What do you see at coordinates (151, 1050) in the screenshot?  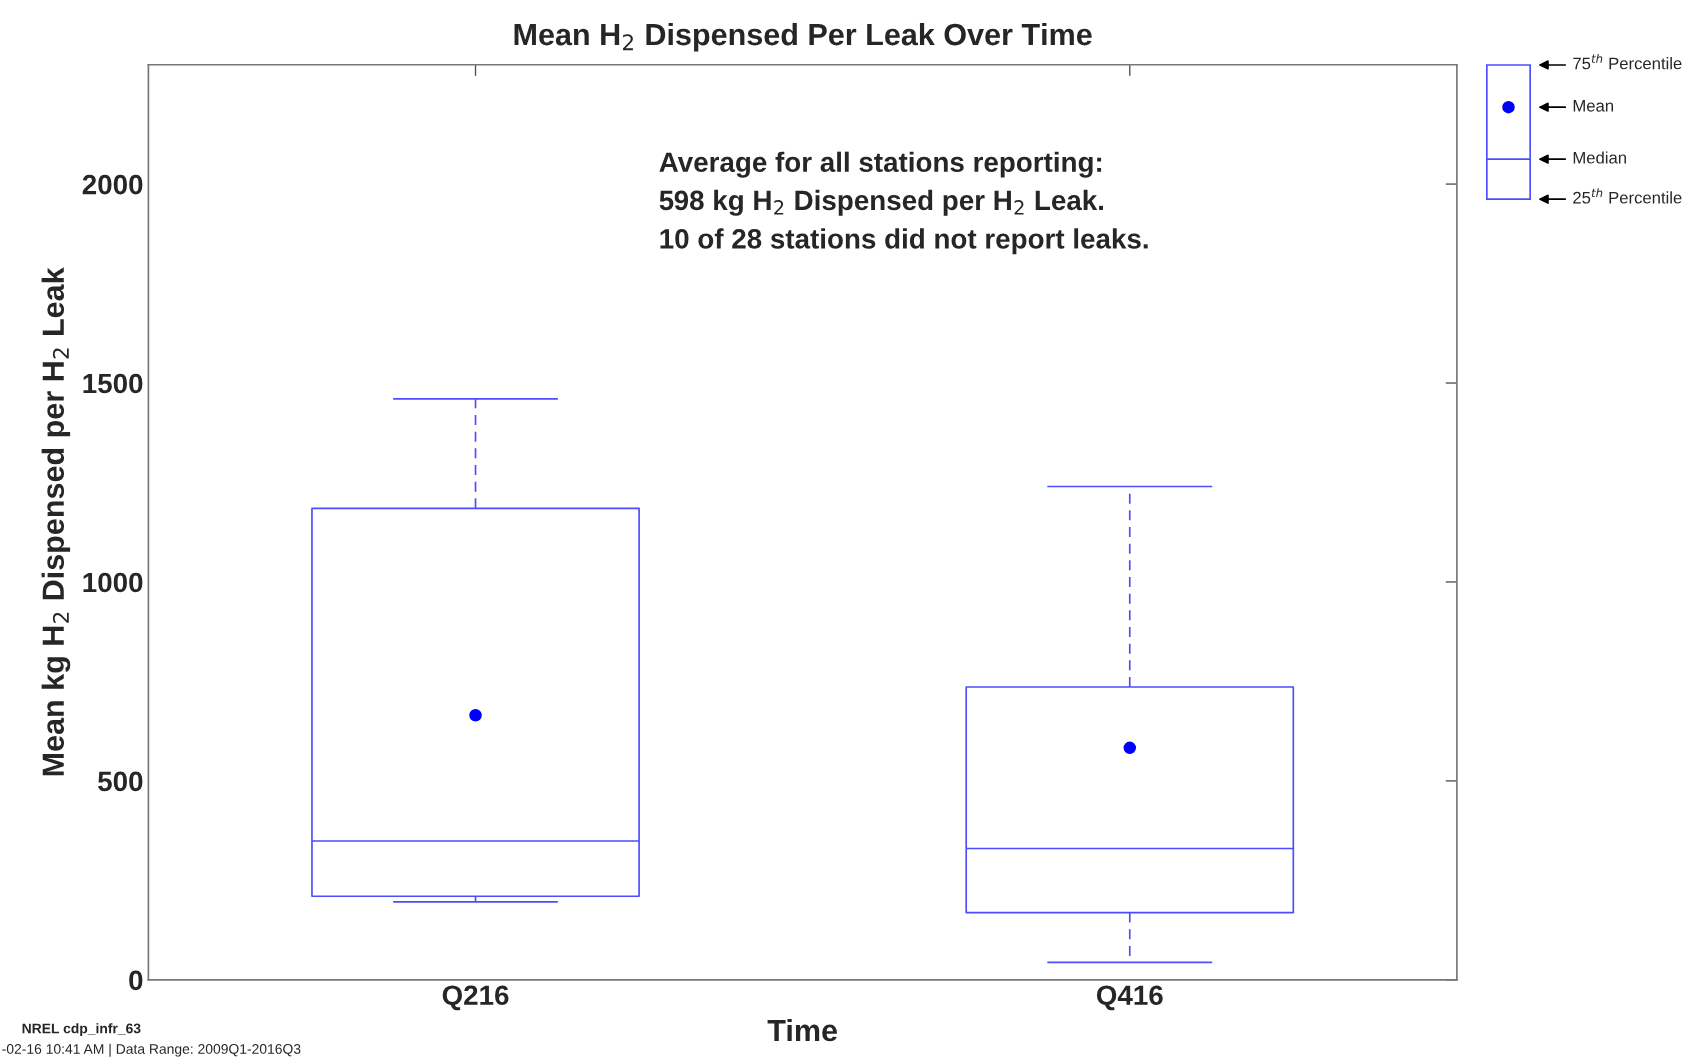 I see `text: -02-16 10:41 AM | Data Range: 2009Q1-2016Q3` at bounding box center [151, 1050].